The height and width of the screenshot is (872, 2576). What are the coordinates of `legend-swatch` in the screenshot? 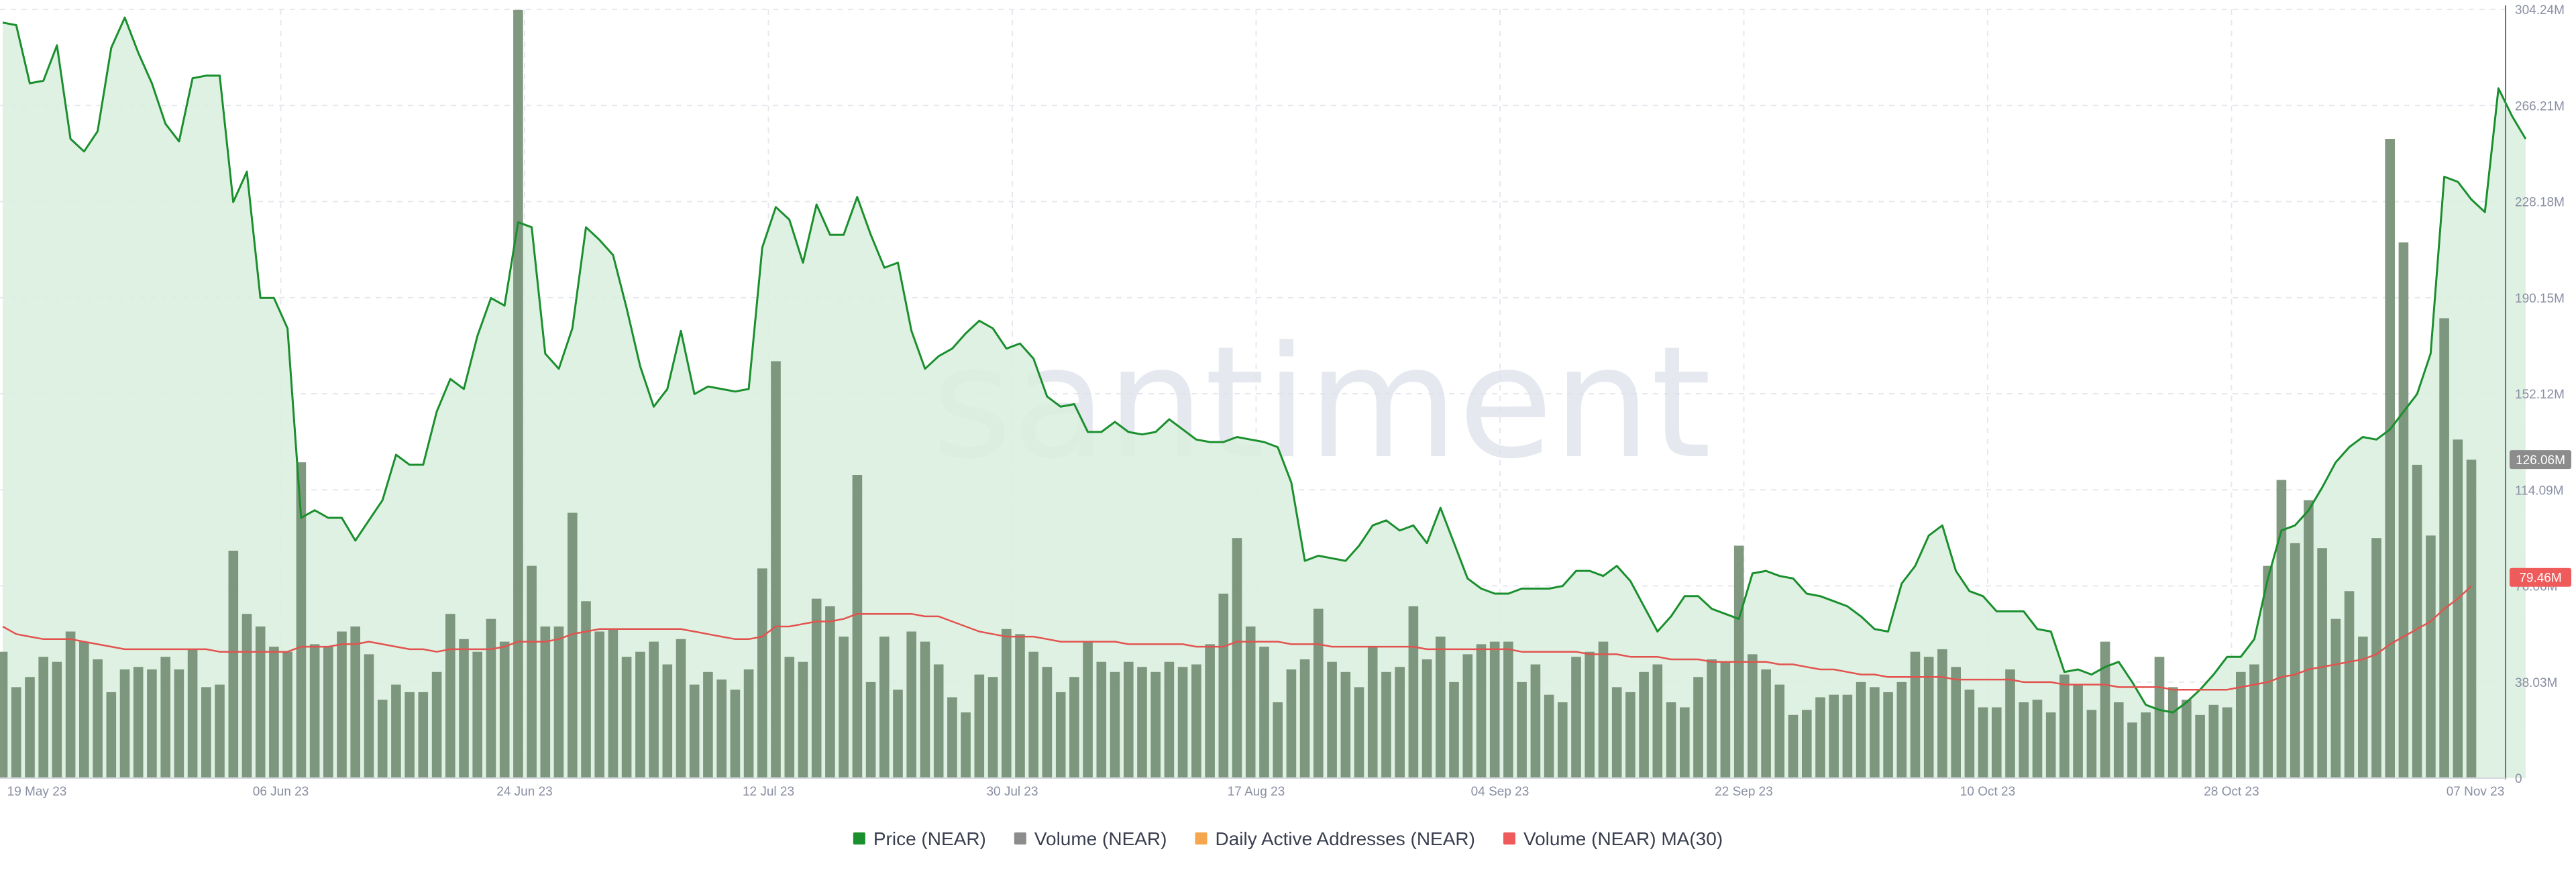 It's located at (1201, 838).